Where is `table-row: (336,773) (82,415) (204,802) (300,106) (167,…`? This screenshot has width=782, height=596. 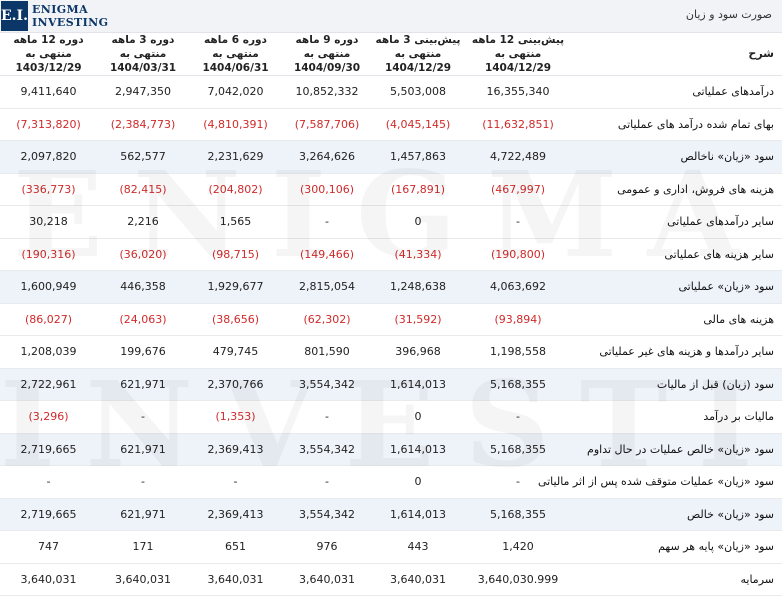 table-row: (336,773) (82,415) (204,802) (300,106) (167,… is located at coordinates (391, 189).